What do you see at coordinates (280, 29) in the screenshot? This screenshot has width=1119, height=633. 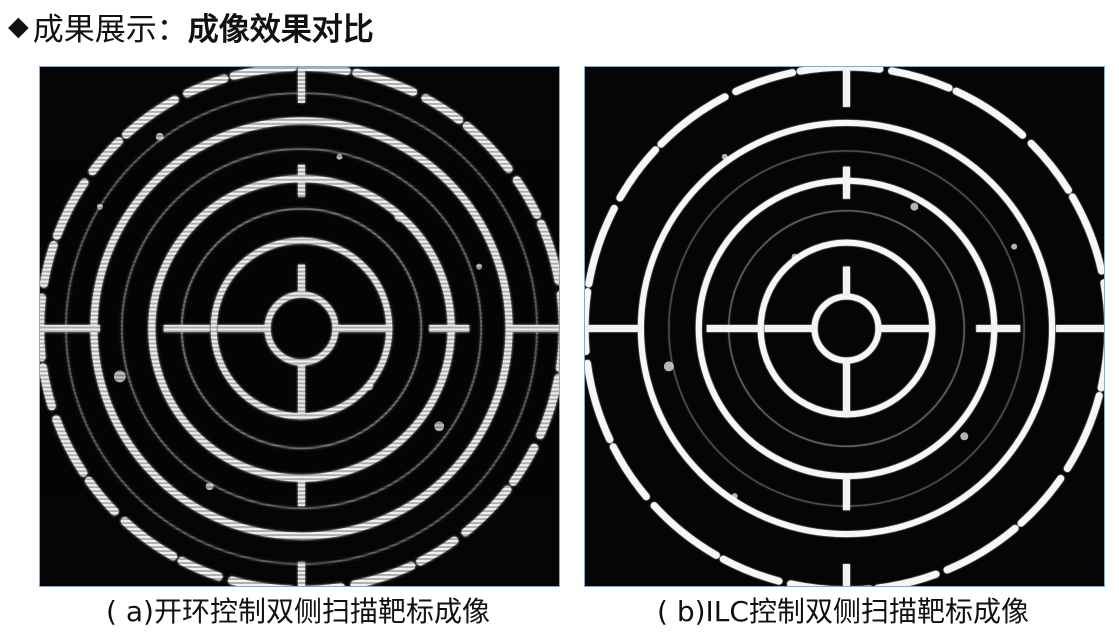 I see `title-emphasis: 成像效果对比` at bounding box center [280, 29].